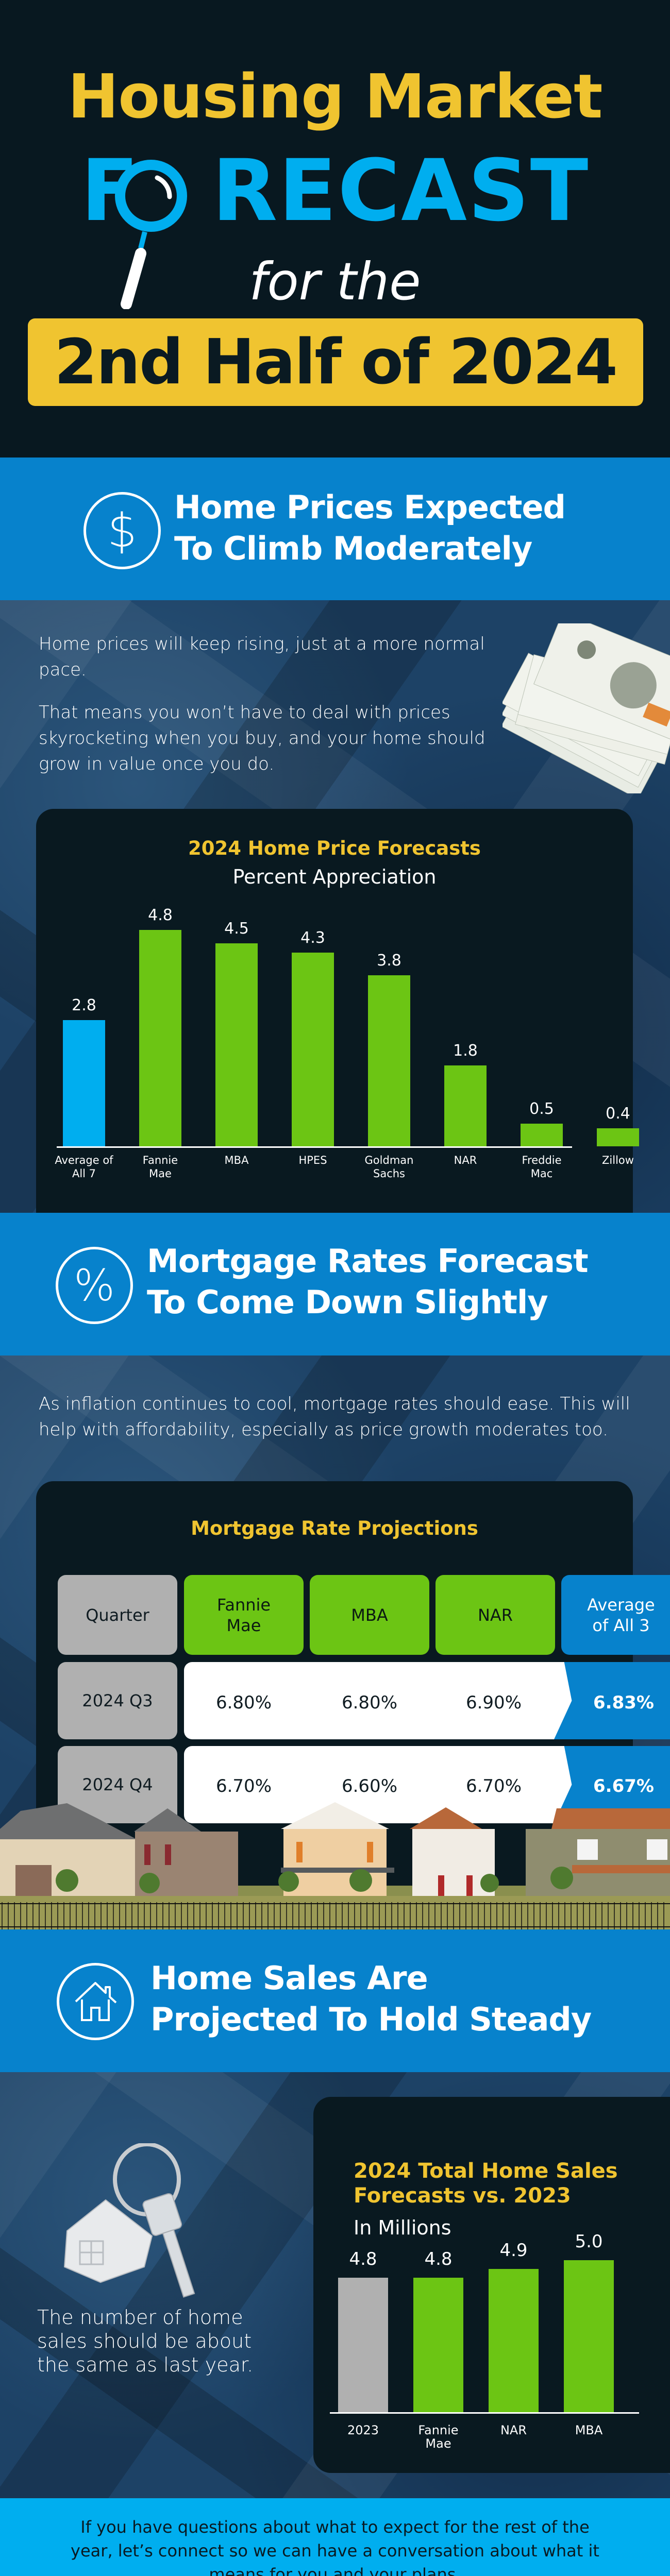  I want to click on title-forecast: F RECAST, so click(335, 190).